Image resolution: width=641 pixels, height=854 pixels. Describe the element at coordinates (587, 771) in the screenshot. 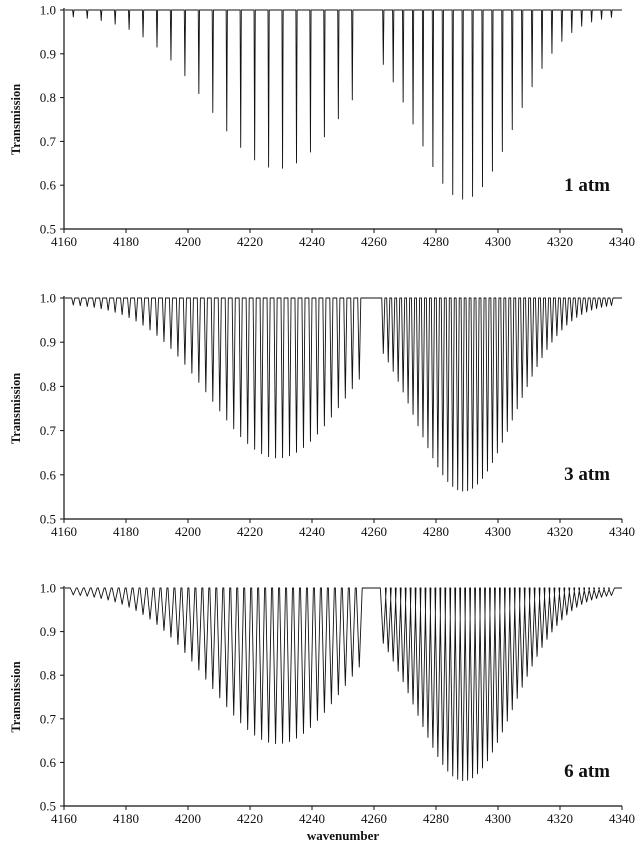

I see `pressure-label: 6 atm` at that location.